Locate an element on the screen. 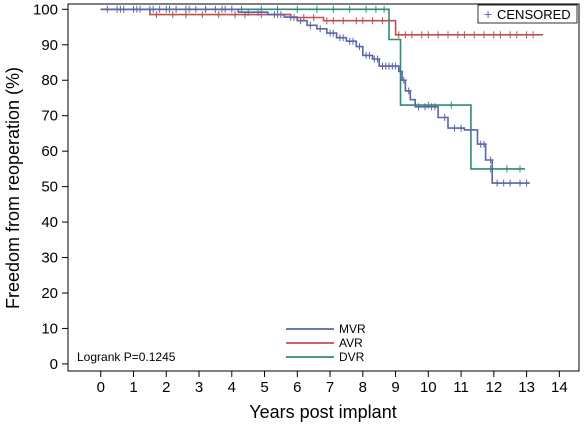 Image resolution: width=585 pixels, height=429 pixels. x-tick-label: 13 is located at coordinates (526, 387).